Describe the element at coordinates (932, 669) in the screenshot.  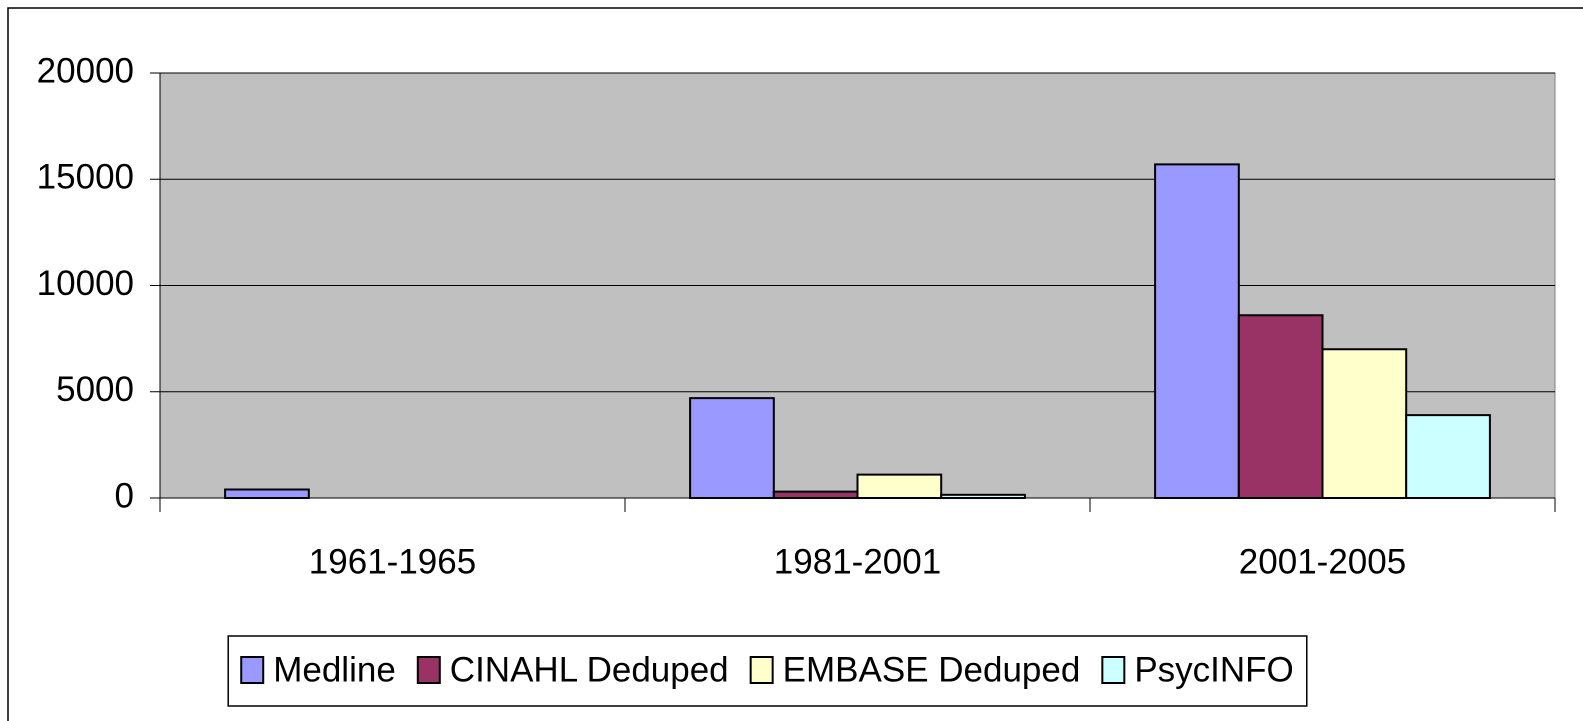
I see `legend-label: EMBASE Deduped` at that location.